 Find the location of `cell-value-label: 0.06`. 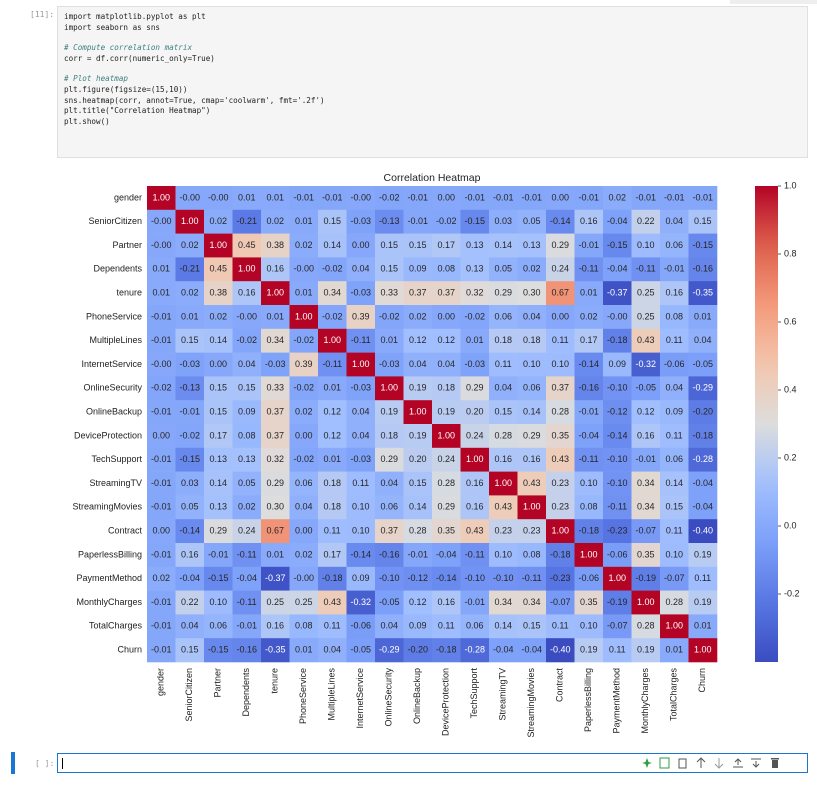

cell-value-label: 0.06 is located at coordinates (532, 388).